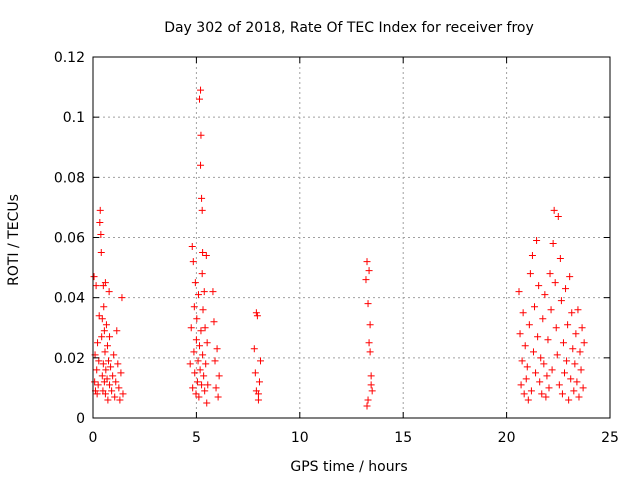  Describe the element at coordinates (69, 299) in the screenshot. I see `y-tick-label: 0.04` at that location.